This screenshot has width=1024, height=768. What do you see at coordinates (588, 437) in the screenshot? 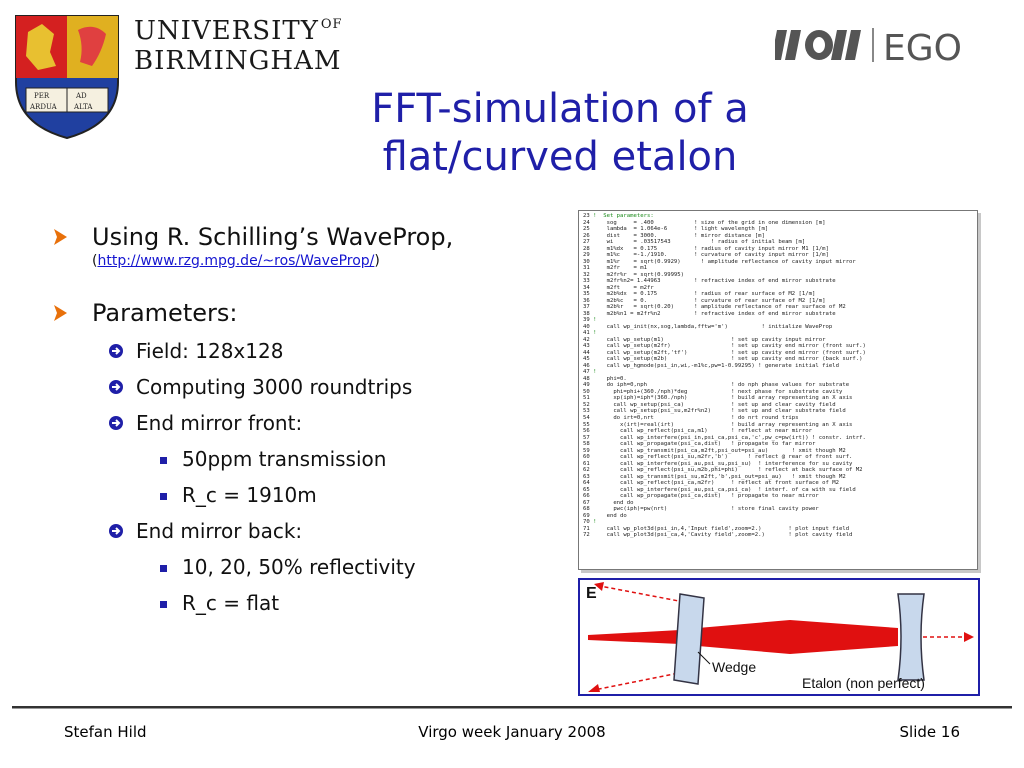
I see `code-line-number: 57` at bounding box center [588, 437].